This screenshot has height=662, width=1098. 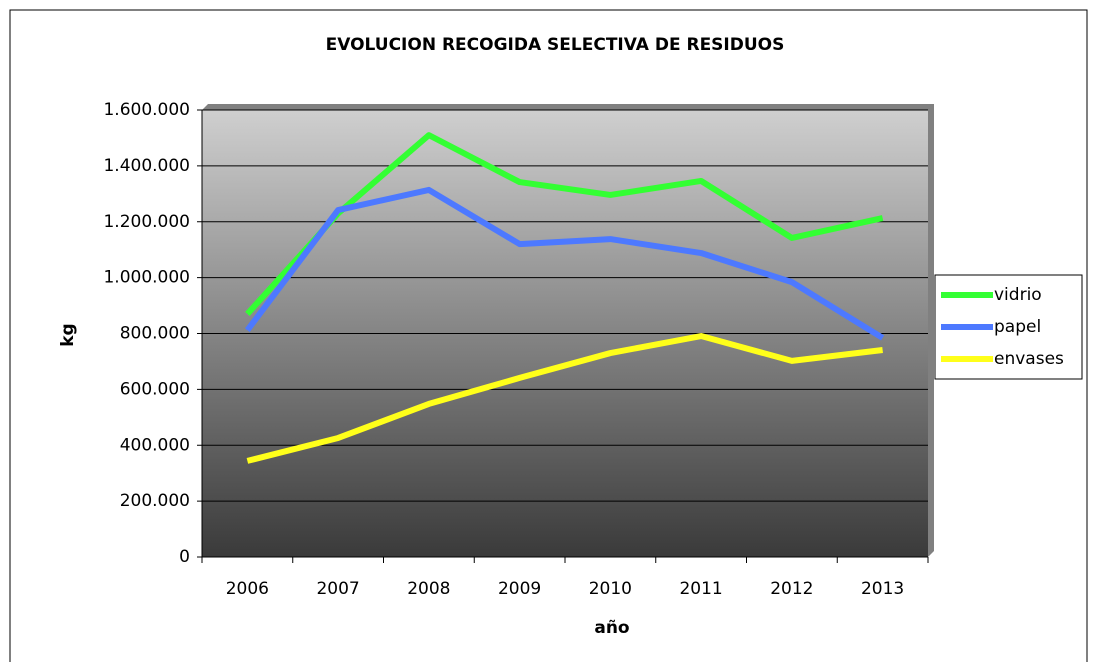 I want to click on y-tick-label: 400.000, so click(x=155, y=445).